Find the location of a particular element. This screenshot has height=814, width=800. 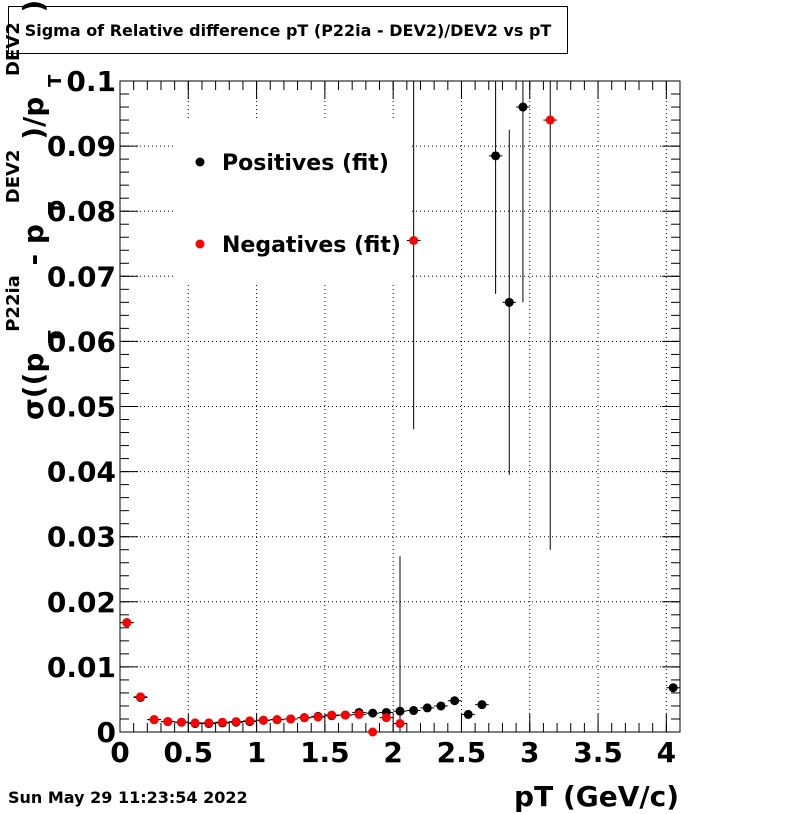

x-tick-label: 3 is located at coordinates (529, 752).